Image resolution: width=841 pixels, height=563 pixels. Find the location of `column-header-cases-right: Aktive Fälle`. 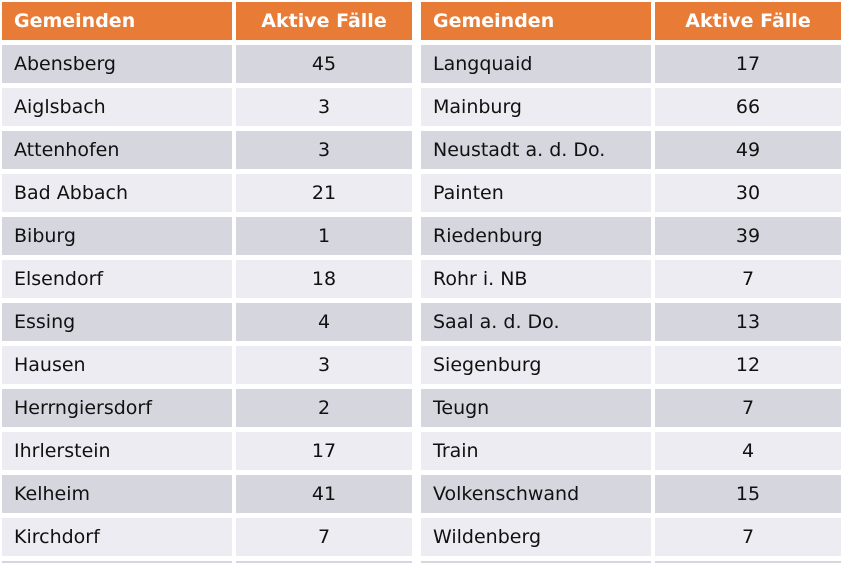

column-header-cases-right: Aktive Fälle is located at coordinates (748, 21).